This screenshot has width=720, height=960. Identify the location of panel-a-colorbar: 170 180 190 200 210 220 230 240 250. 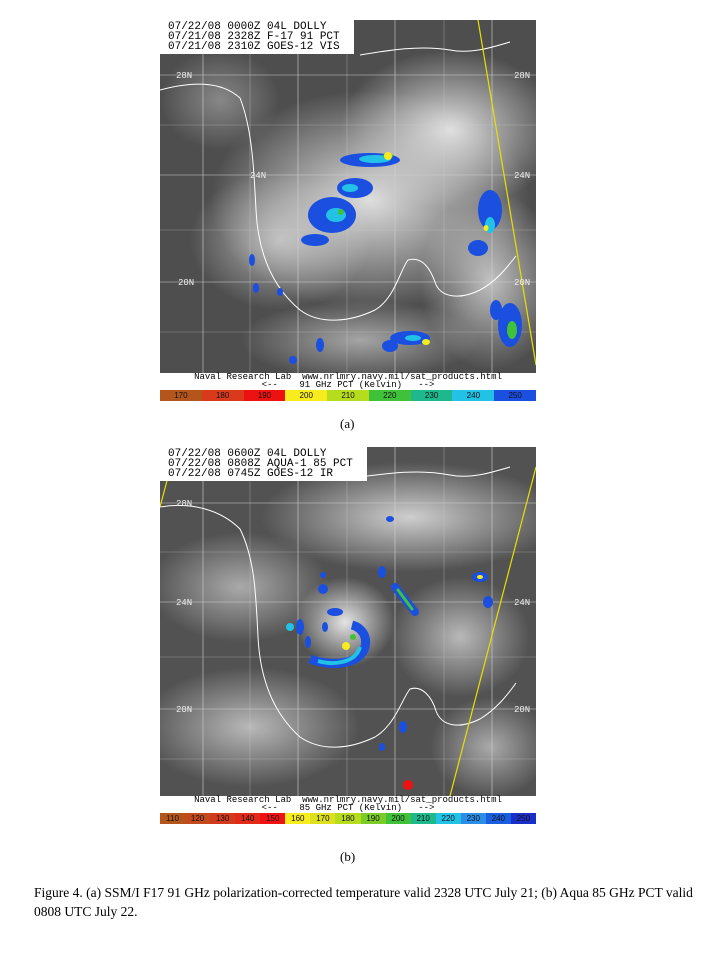
(348, 395).